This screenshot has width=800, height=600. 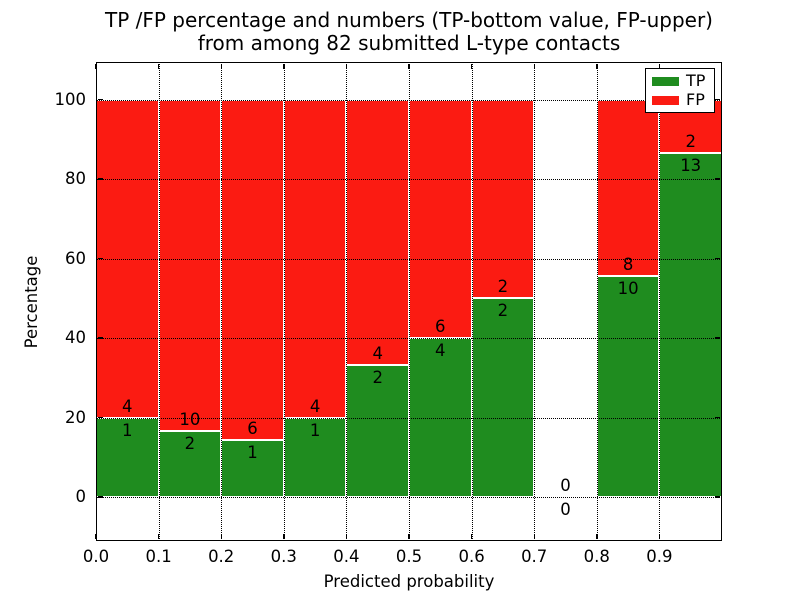 I want to click on bar-count-label-tp: 10, so click(x=628, y=289).